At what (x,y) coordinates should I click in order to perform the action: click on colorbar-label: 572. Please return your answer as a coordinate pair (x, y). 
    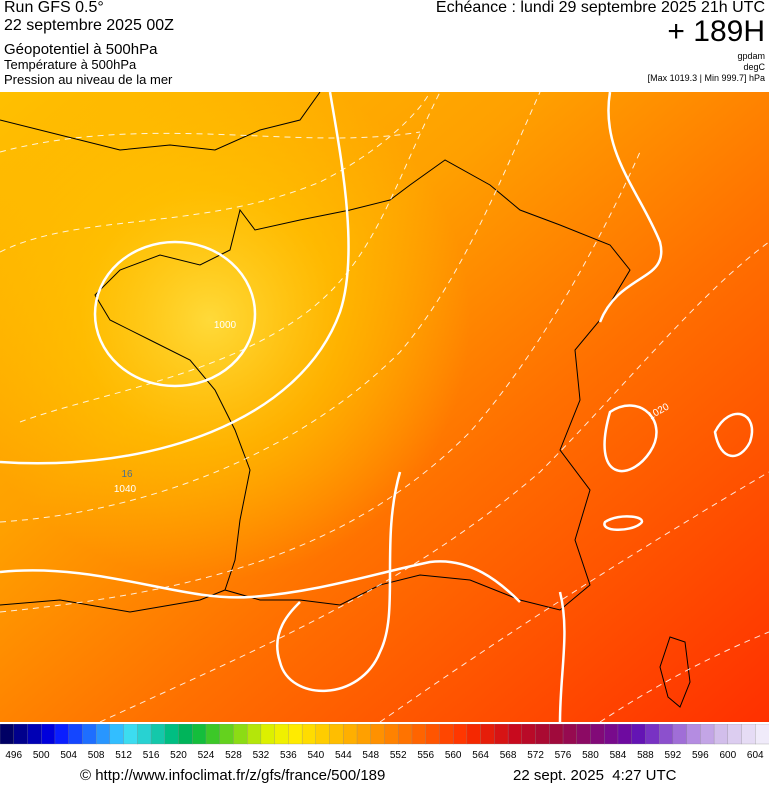
    Looking at the image, I should click on (535, 755).